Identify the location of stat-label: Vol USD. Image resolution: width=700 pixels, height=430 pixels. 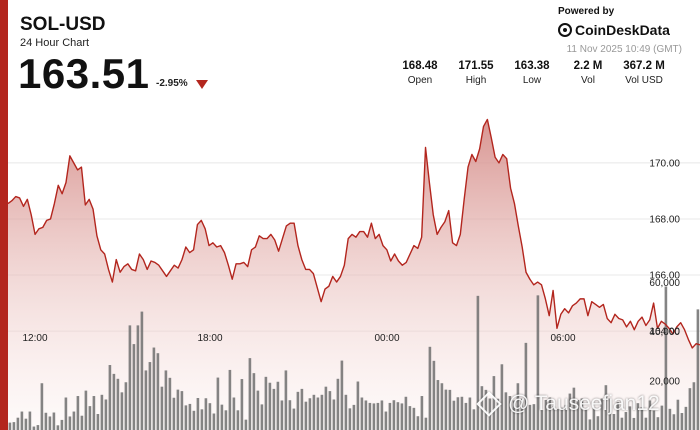
(644, 80).